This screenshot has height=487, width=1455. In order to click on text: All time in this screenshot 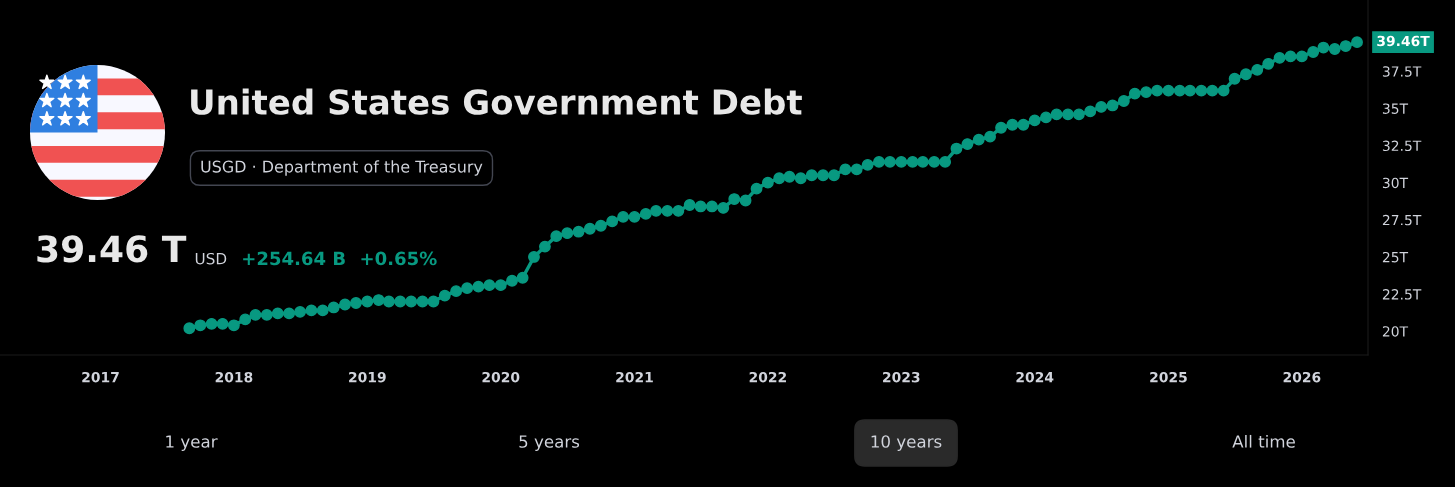, I will do `click(1263, 441)`.